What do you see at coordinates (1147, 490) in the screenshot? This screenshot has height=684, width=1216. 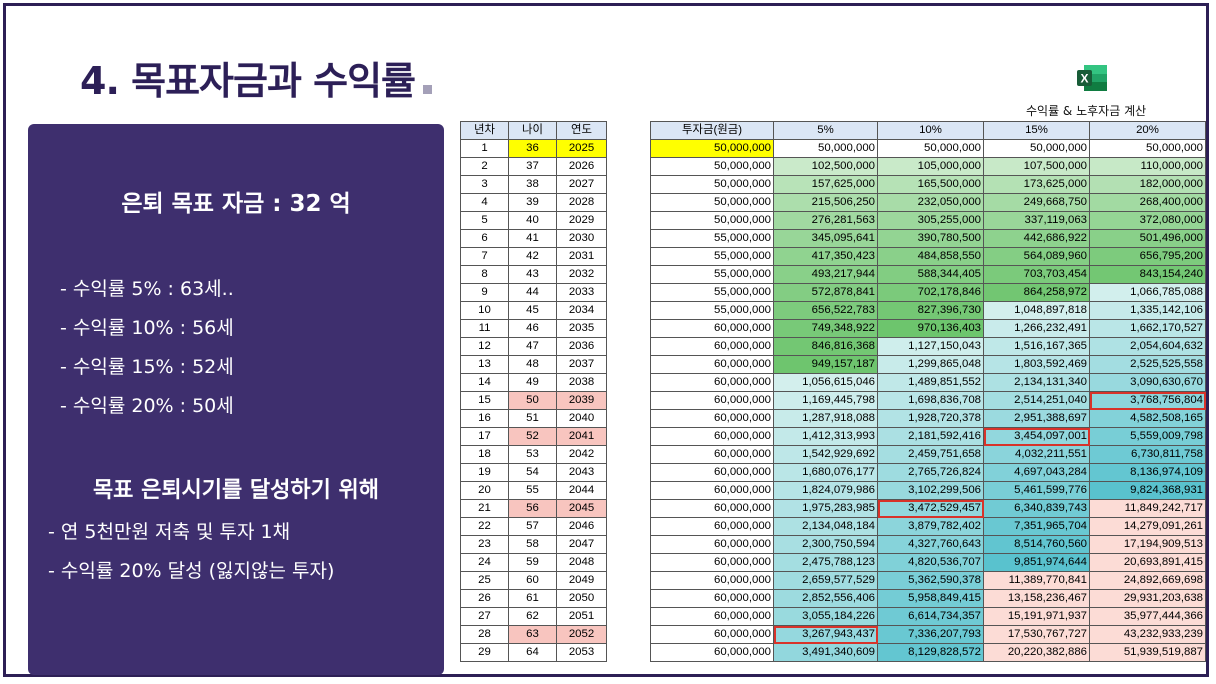 I see `table-cell: 9,824,368,931` at bounding box center [1147, 490].